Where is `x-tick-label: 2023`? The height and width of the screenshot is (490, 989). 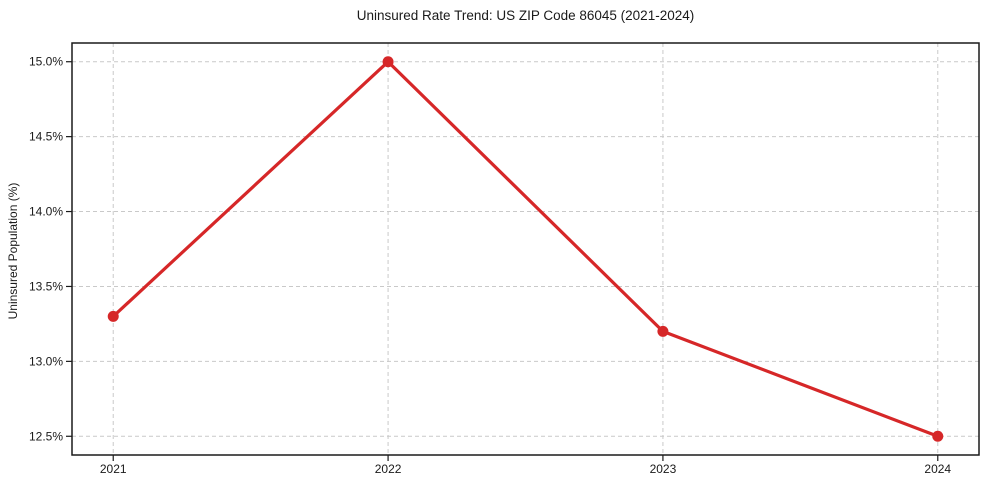 x-tick-label: 2023 is located at coordinates (663, 469).